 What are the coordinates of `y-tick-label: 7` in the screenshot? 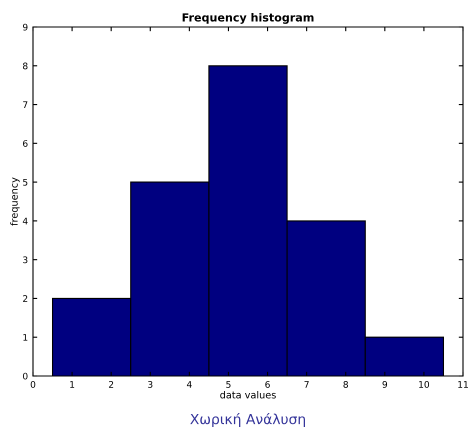 It's located at (25, 104).